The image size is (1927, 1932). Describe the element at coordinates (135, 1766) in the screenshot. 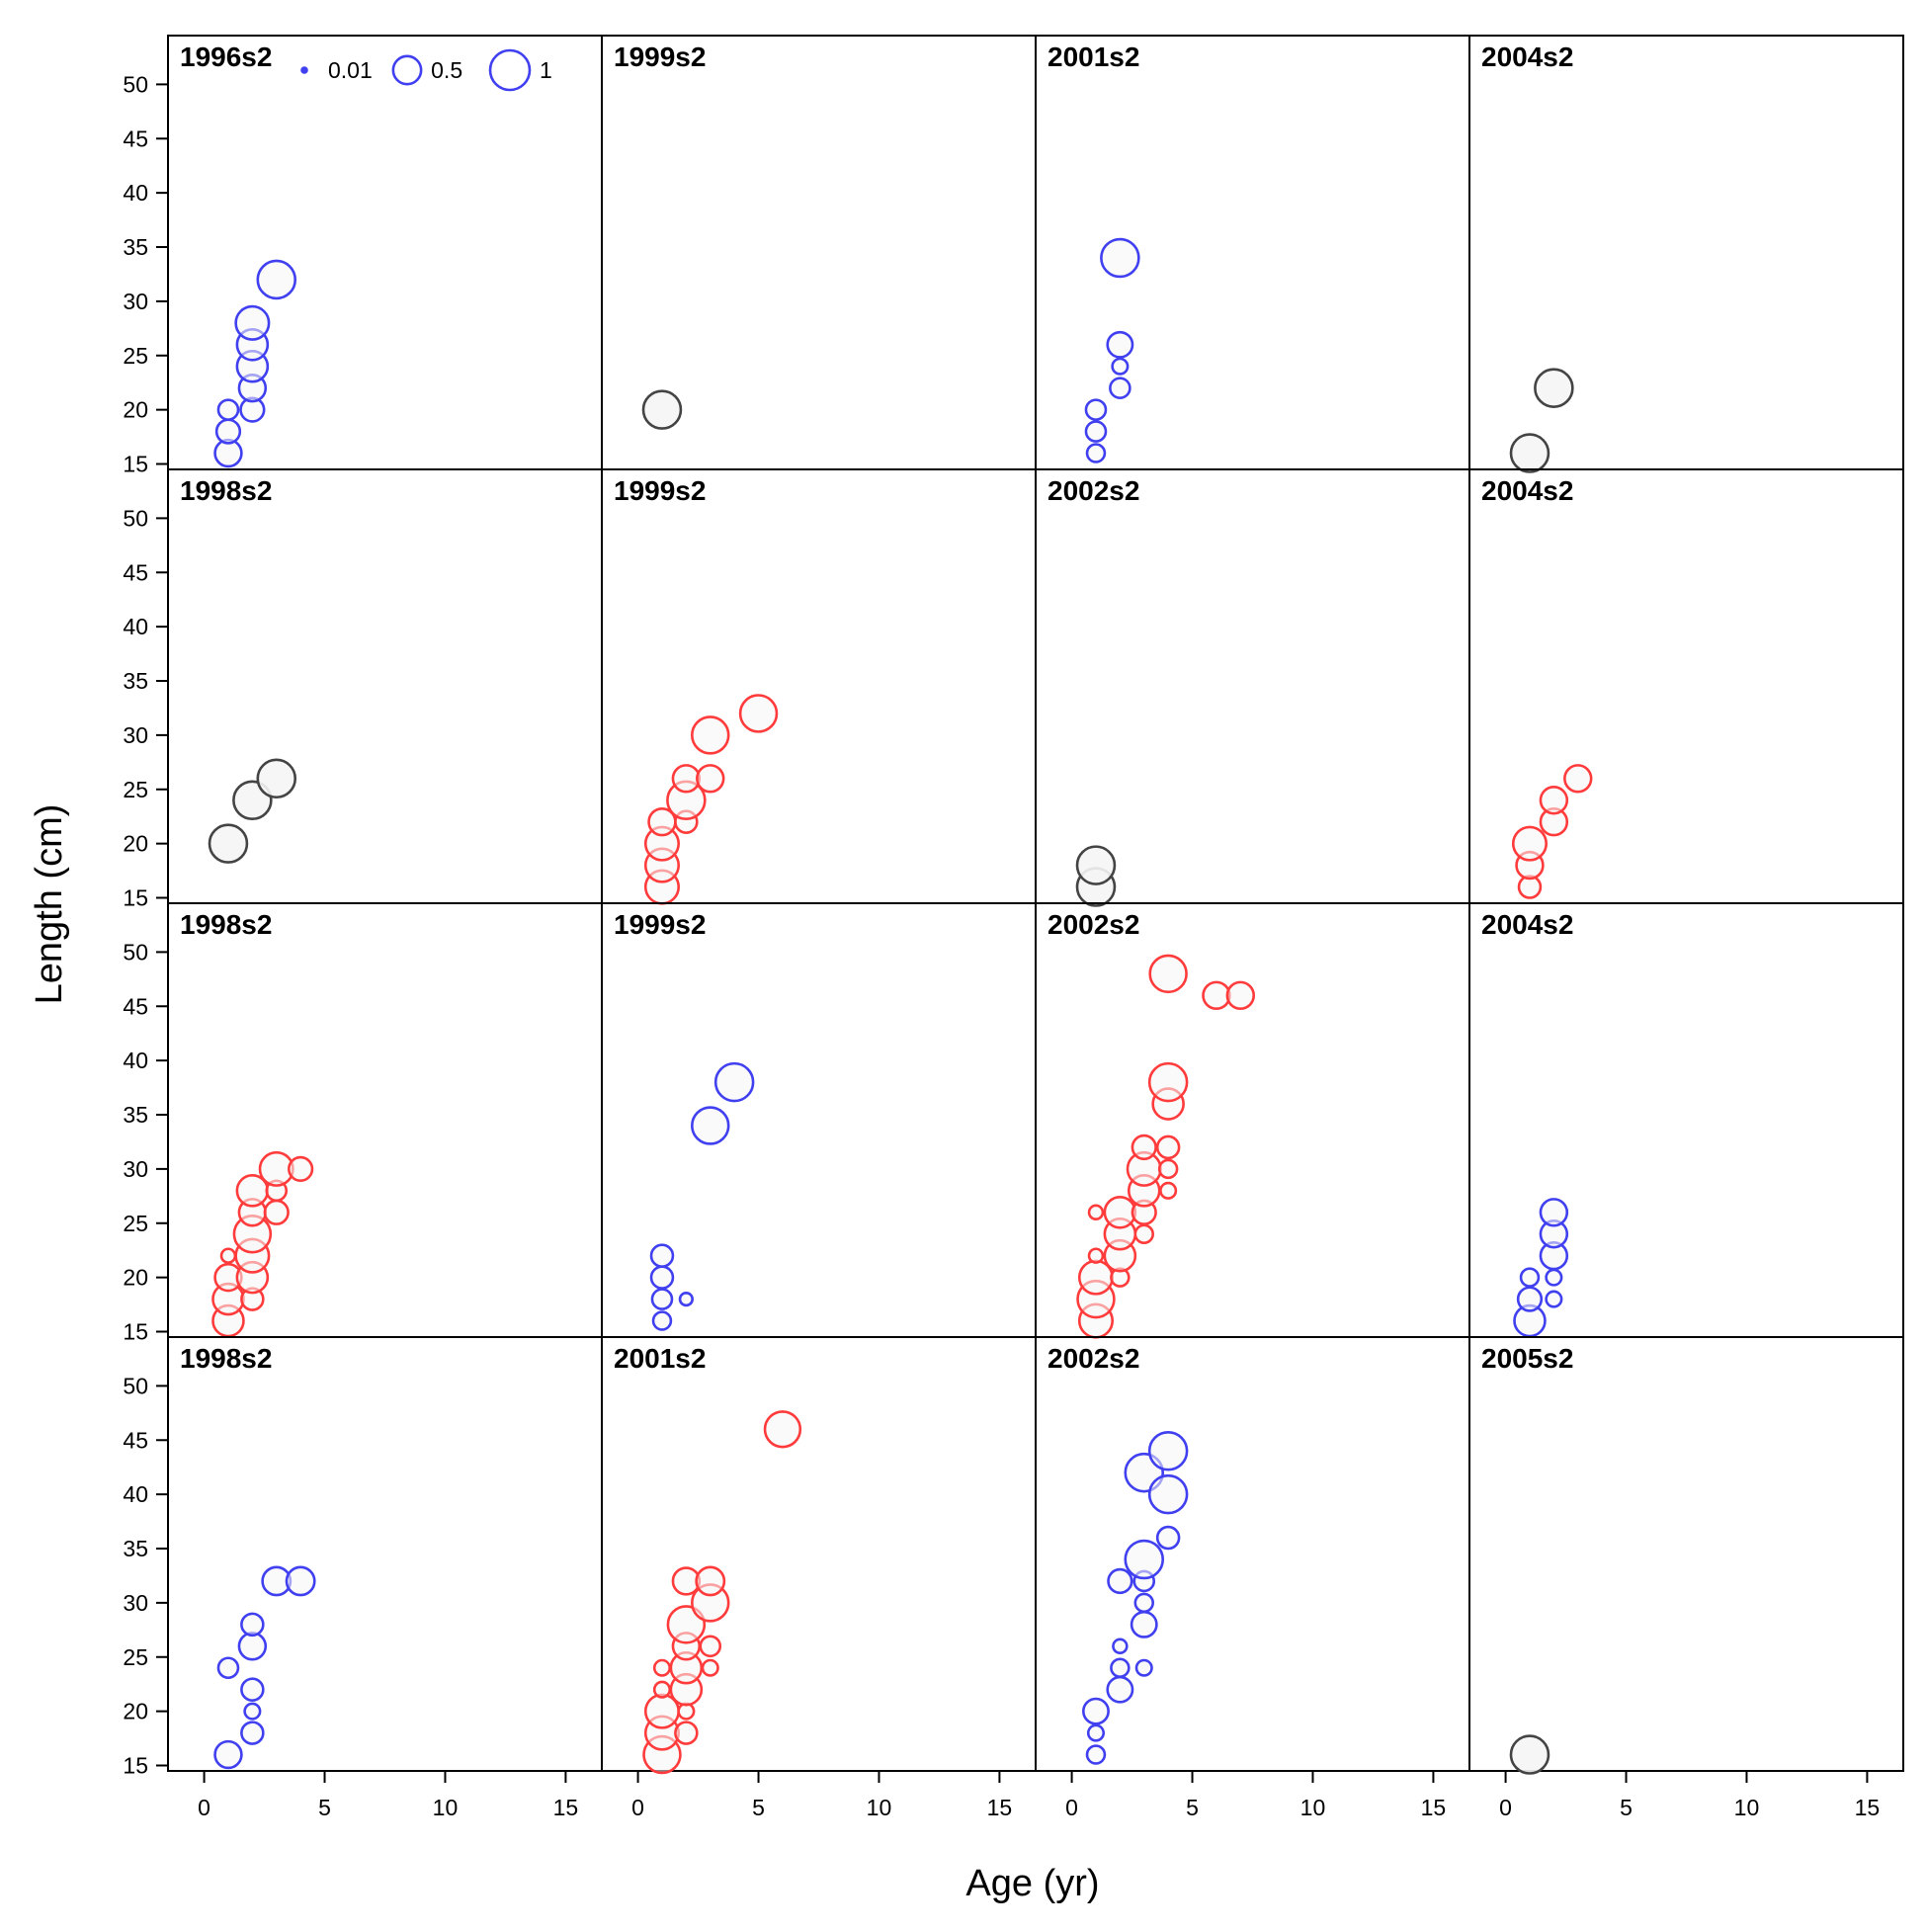

I see `y-tick-label: 15` at that location.